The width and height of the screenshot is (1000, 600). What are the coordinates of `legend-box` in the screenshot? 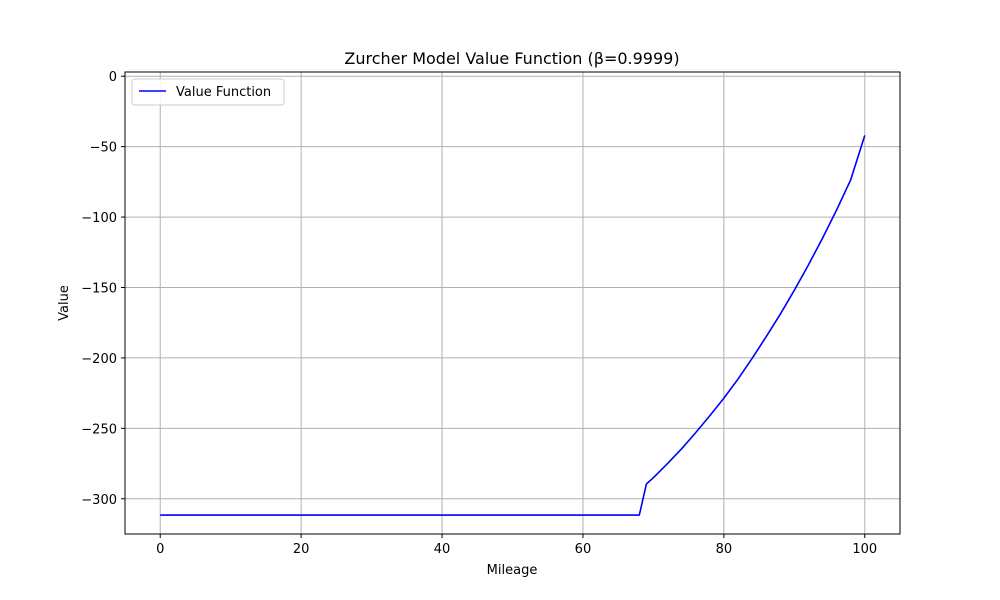 It's located at (208, 92).